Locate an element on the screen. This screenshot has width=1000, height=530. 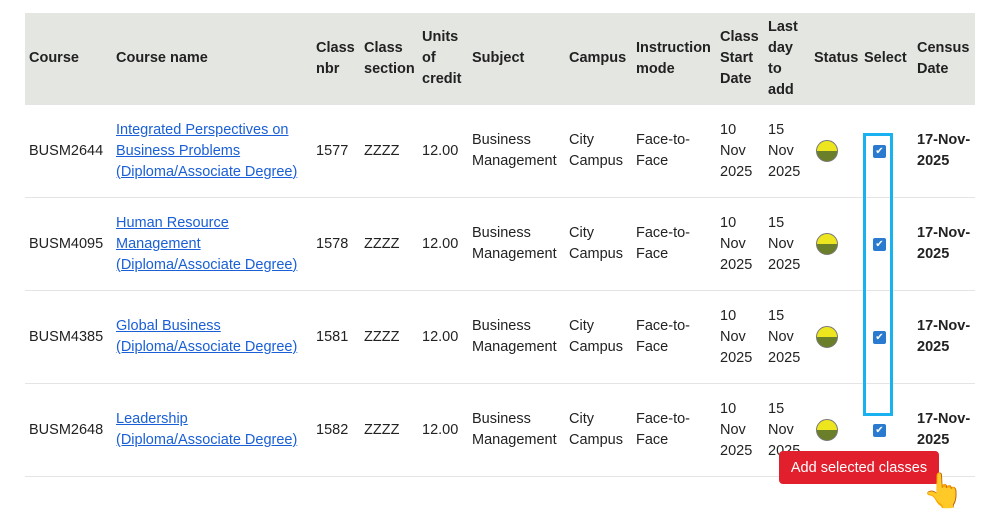
column-header: Status is located at coordinates (835, 59).